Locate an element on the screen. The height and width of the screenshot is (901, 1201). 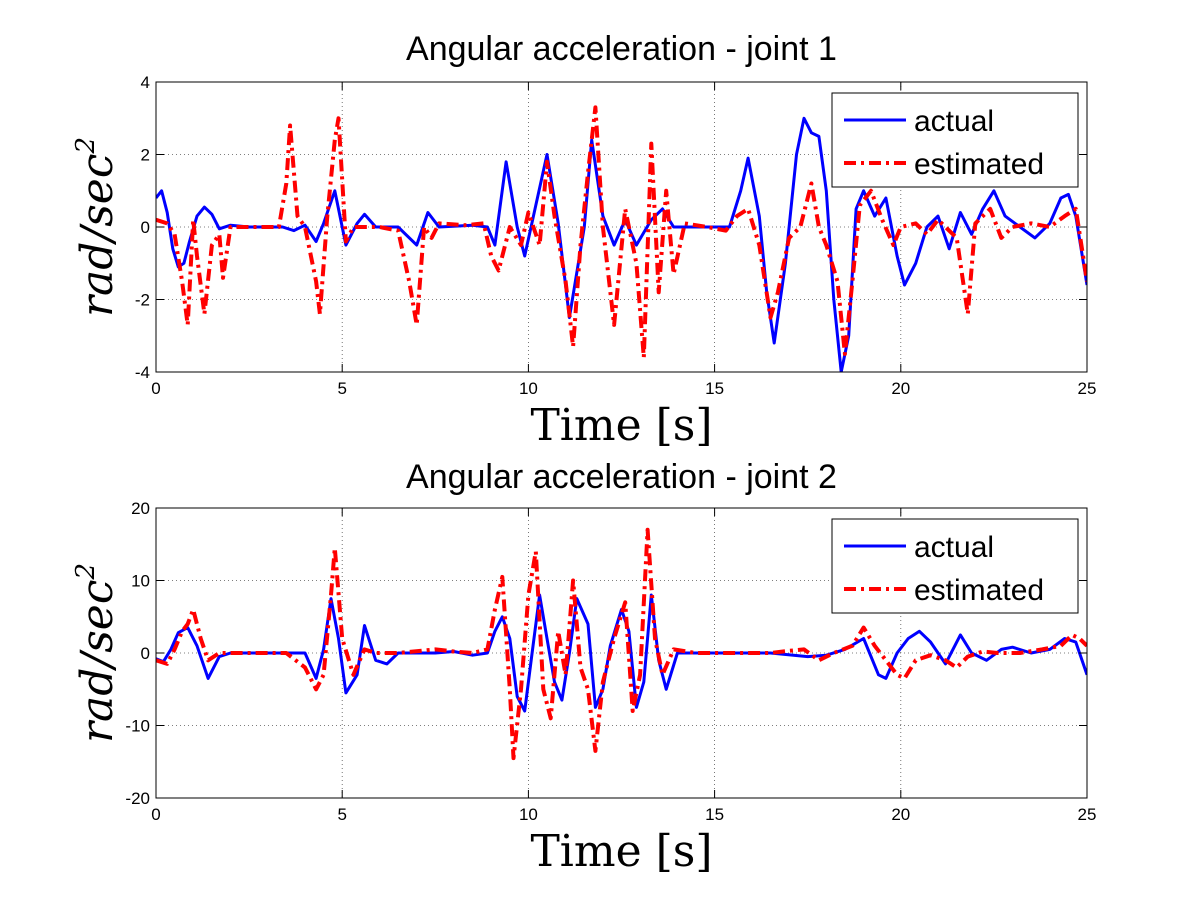
y-tick-label: 20 is located at coordinates (140, 508).